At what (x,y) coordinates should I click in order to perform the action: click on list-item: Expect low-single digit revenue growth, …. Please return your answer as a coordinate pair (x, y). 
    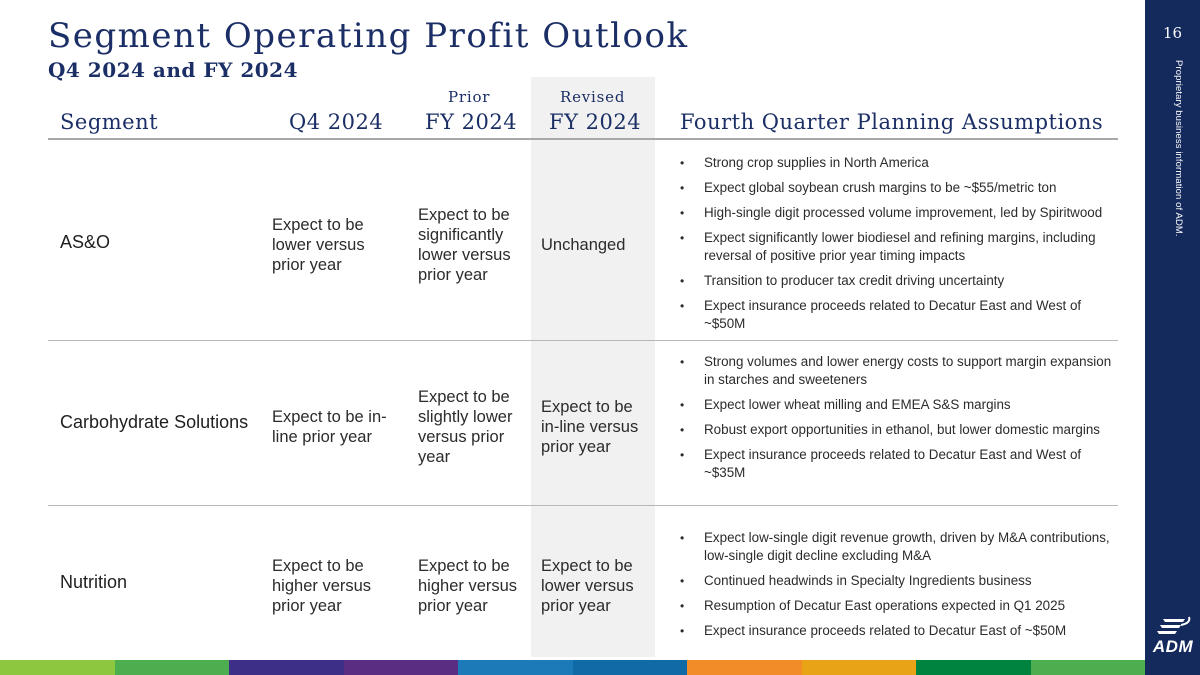
    Looking at the image, I should click on (900, 547).